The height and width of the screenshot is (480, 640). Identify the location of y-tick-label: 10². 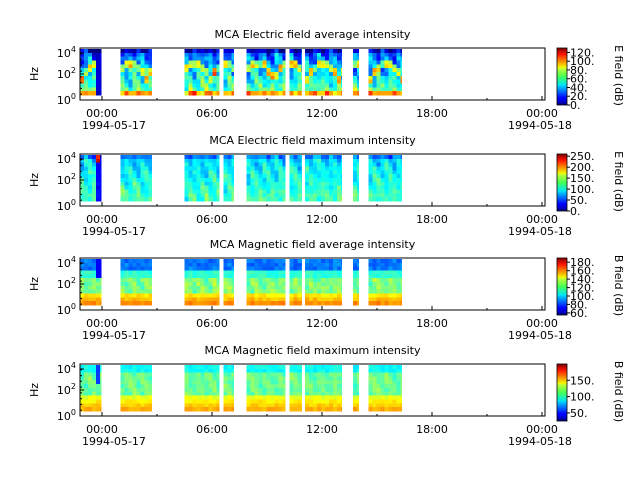
(66, 73).